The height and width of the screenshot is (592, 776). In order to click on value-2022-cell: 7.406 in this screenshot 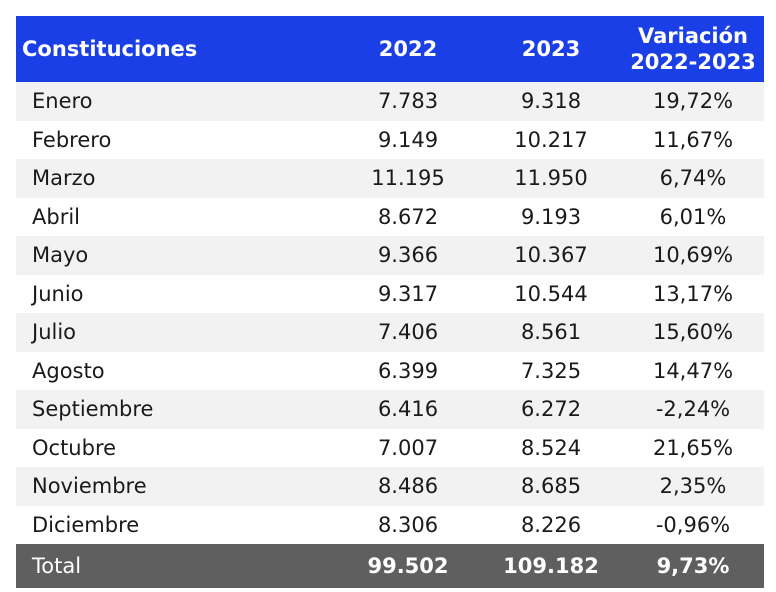, I will do `click(408, 332)`.